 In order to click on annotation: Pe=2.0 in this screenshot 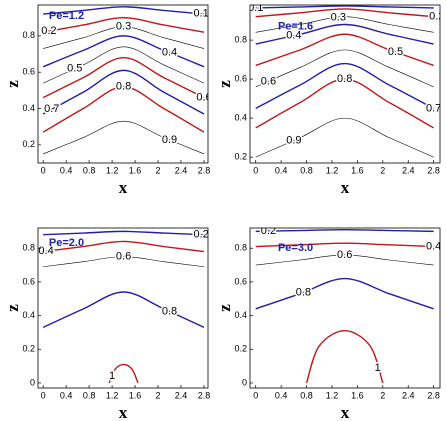, I will do `click(66, 243)`.